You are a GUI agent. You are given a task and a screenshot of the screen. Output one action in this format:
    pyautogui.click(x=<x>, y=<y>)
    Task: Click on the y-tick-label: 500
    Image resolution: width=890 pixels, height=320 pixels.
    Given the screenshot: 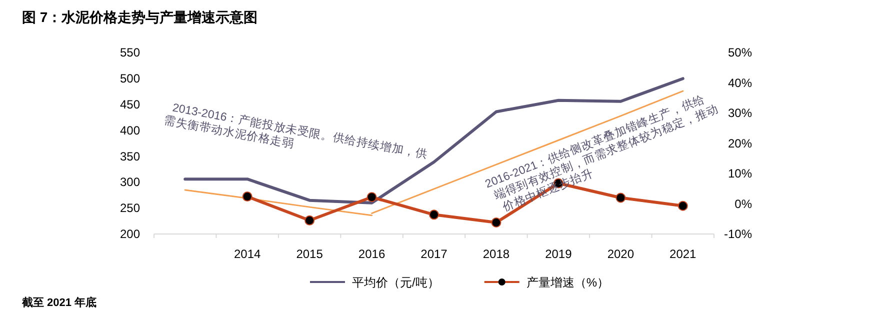 What is the action you would take?
    pyautogui.click(x=130, y=79)
    